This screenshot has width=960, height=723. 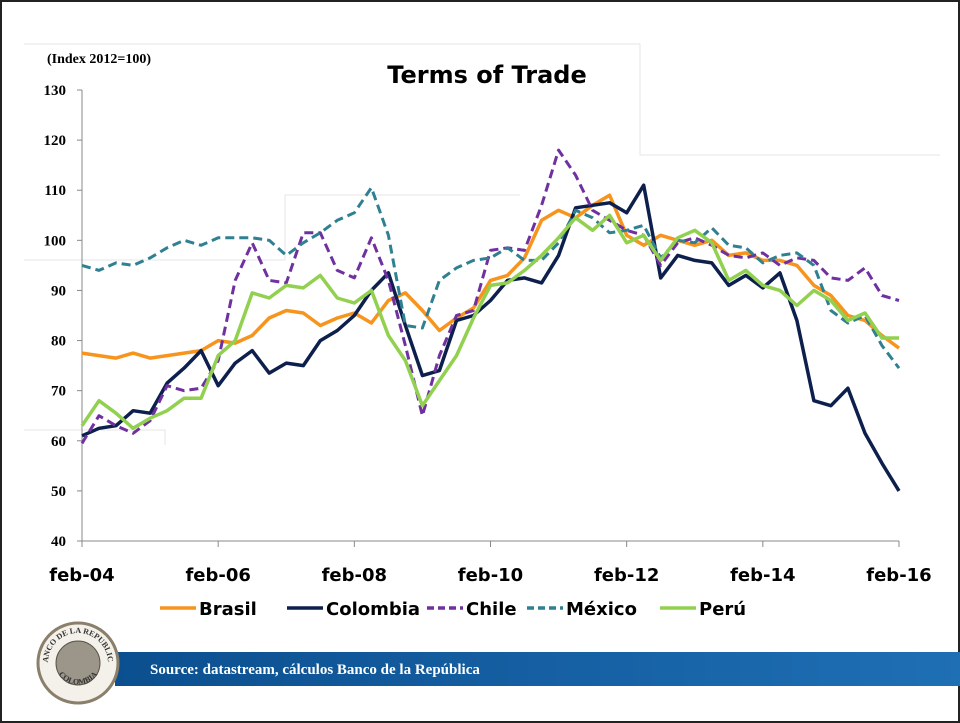 I want to click on legend-label: Brasil, so click(x=228, y=609).